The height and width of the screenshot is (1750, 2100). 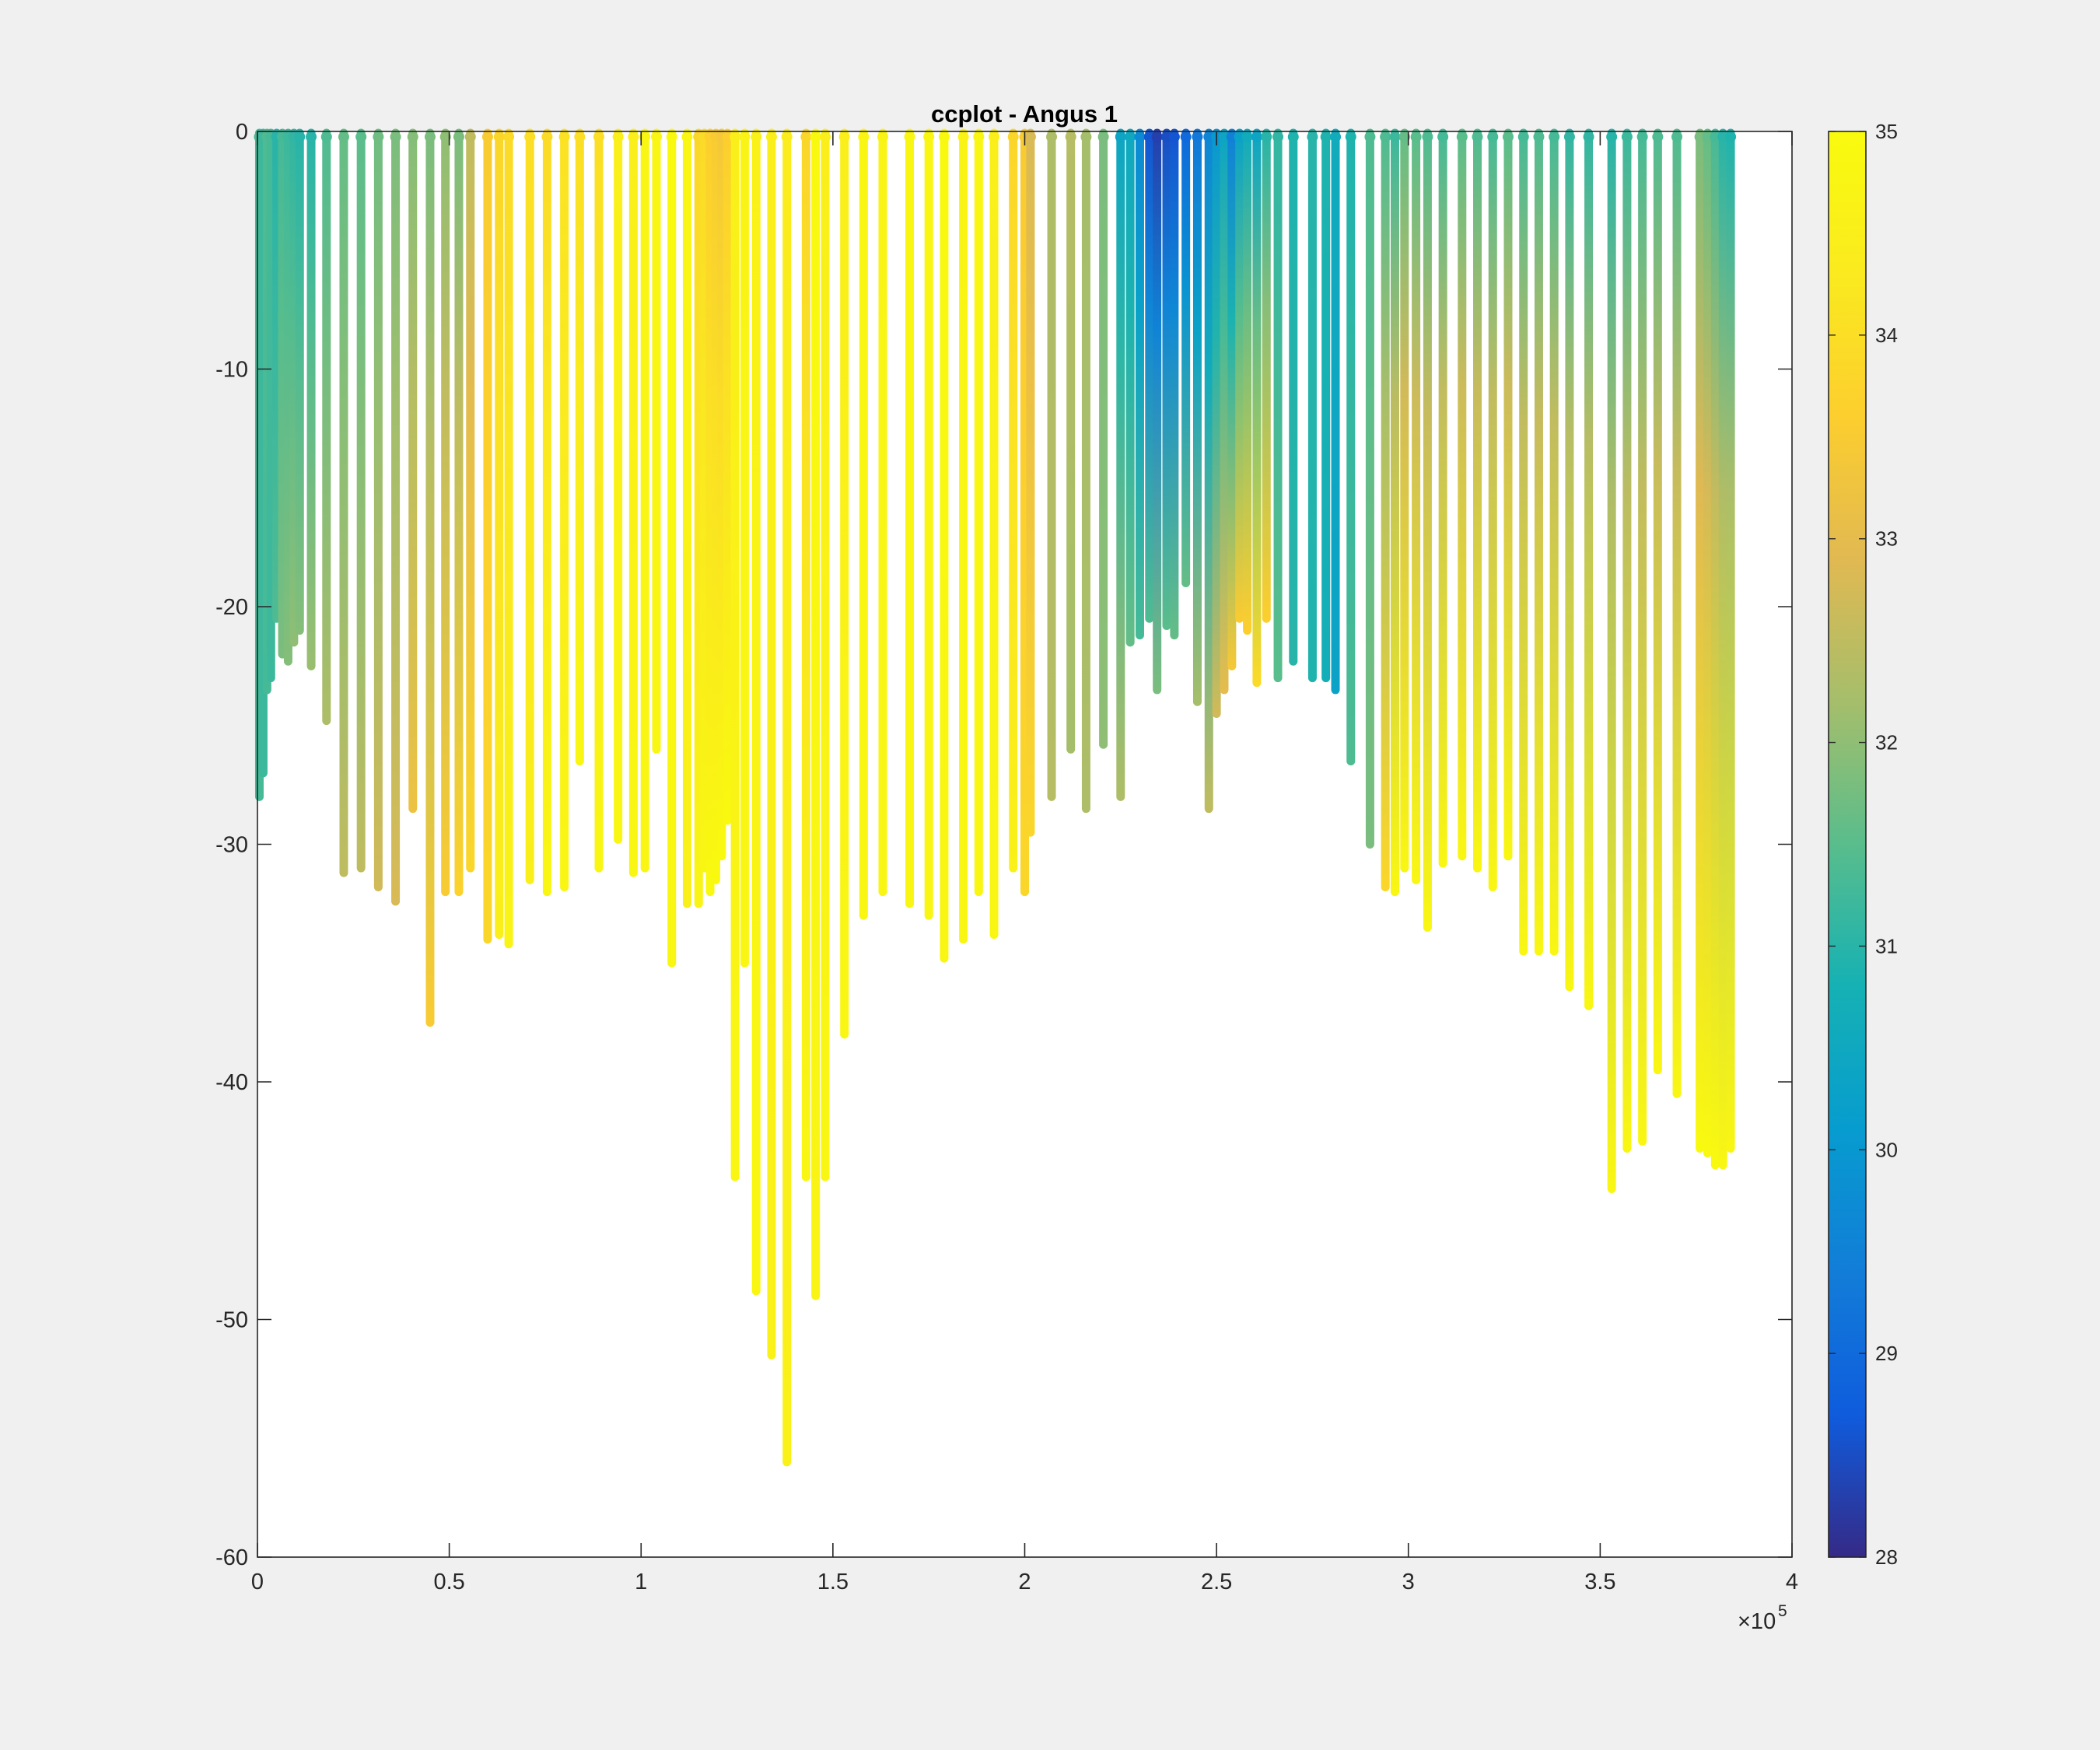 I want to click on x-tick-label: 2.5, so click(x=1216, y=1582).